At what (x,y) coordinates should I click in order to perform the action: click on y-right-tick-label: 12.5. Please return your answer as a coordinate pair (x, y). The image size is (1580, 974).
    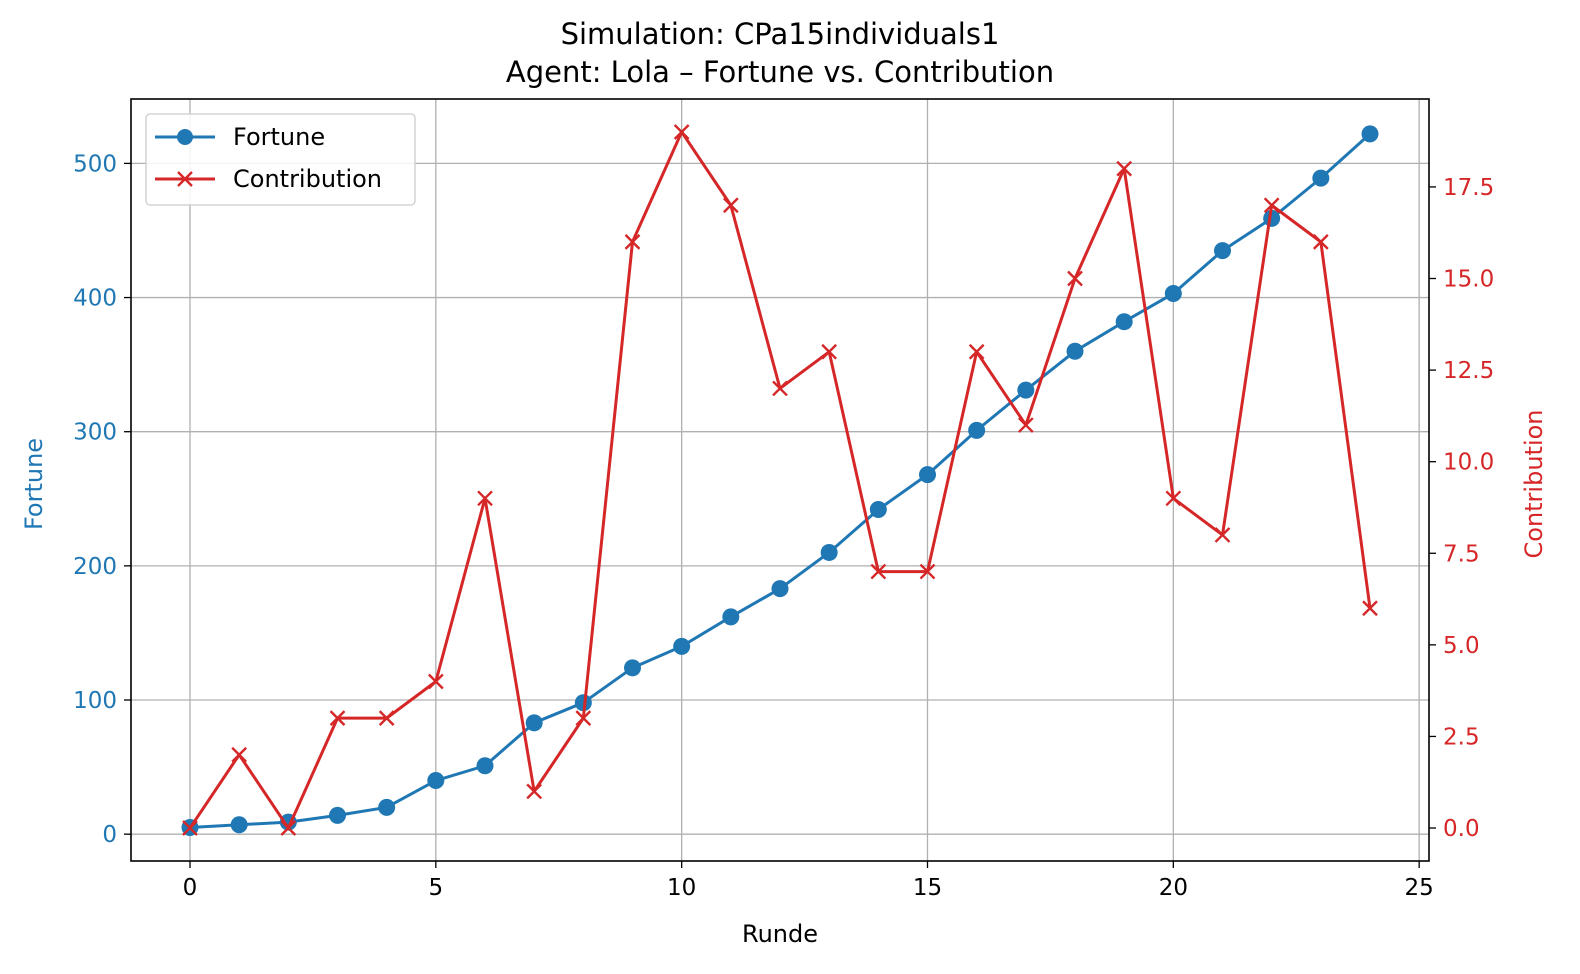
    Looking at the image, I should click on (1468, 371).